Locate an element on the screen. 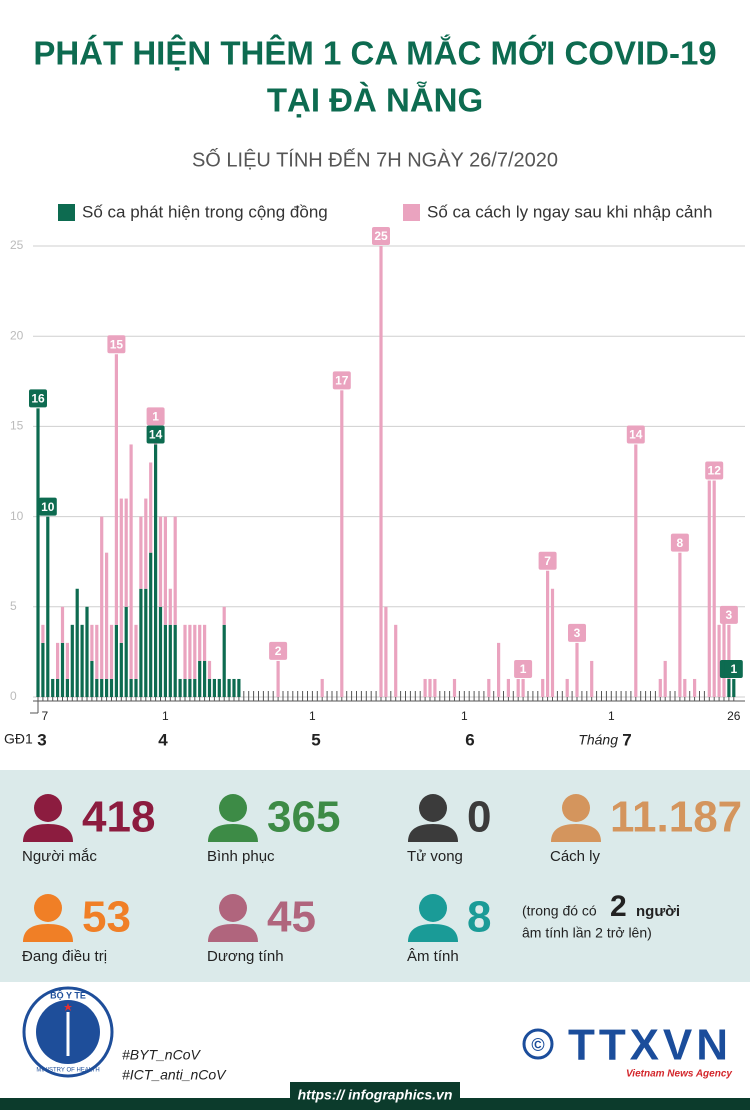 This screenshot has width=750, height=1110. period-label: GĐ1 is located at coordinates (18, 739).